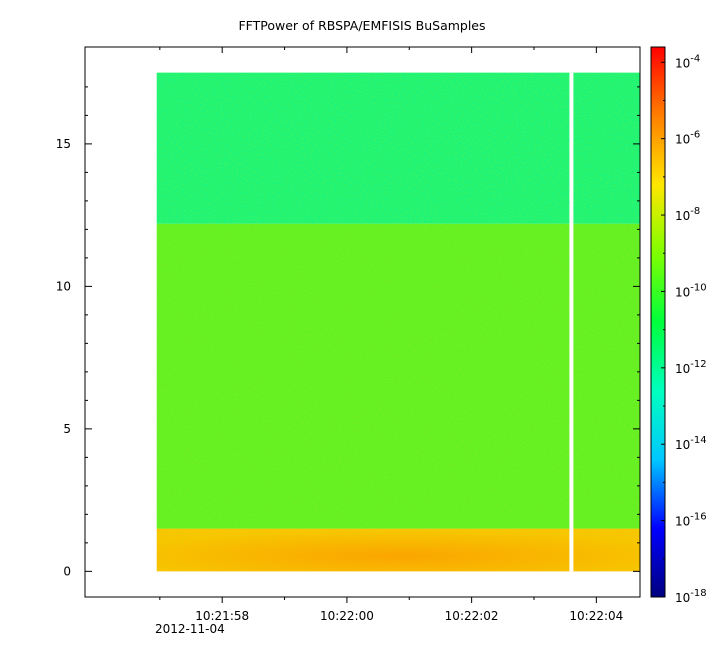  Describe the element at coordinates (687, 138) in the screenshot. I see `colorbar-tick-label-1: 10⁻⁶` at that location.